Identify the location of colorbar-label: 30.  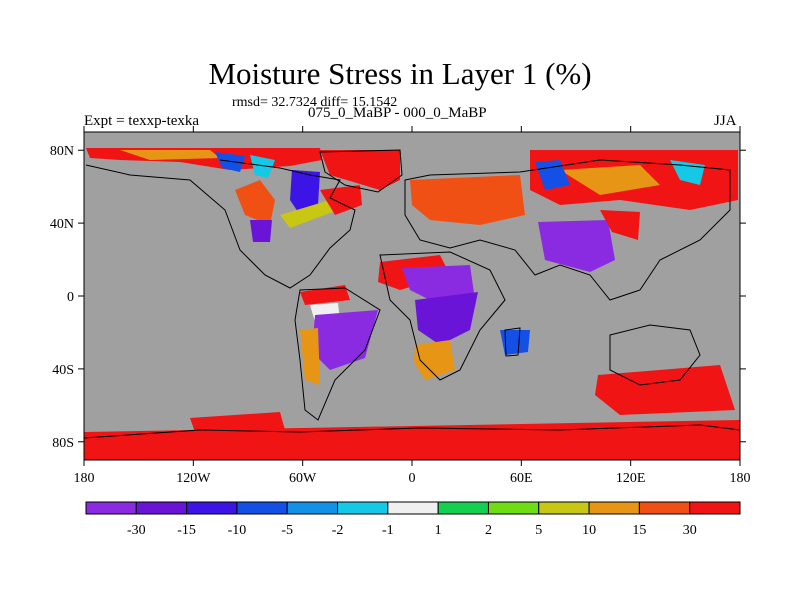
(690, 530).